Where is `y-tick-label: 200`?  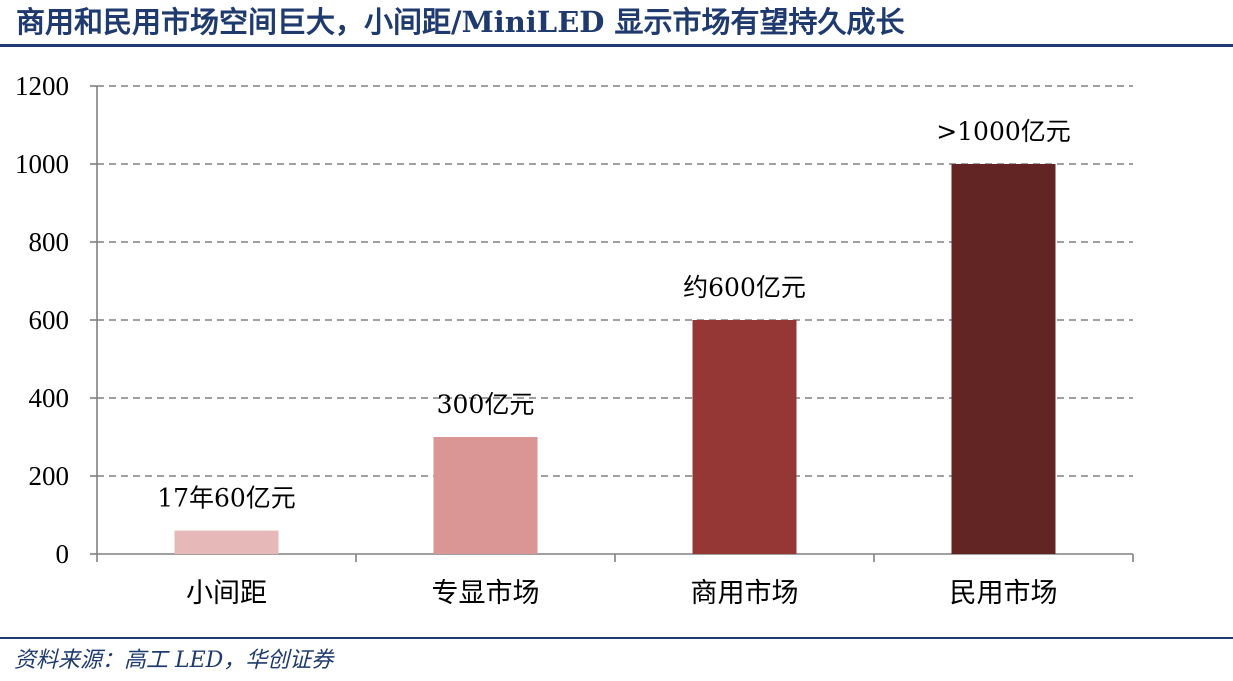
y-tick-label: 200 is located at coordinates (49, 476).